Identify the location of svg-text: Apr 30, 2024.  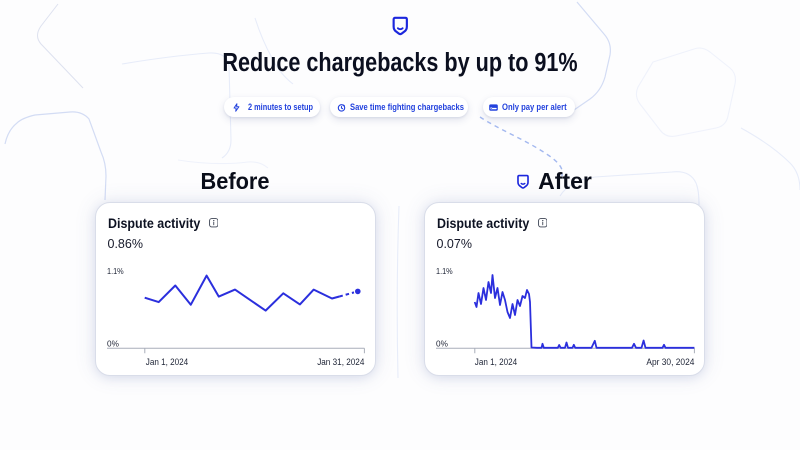
(670, 362).